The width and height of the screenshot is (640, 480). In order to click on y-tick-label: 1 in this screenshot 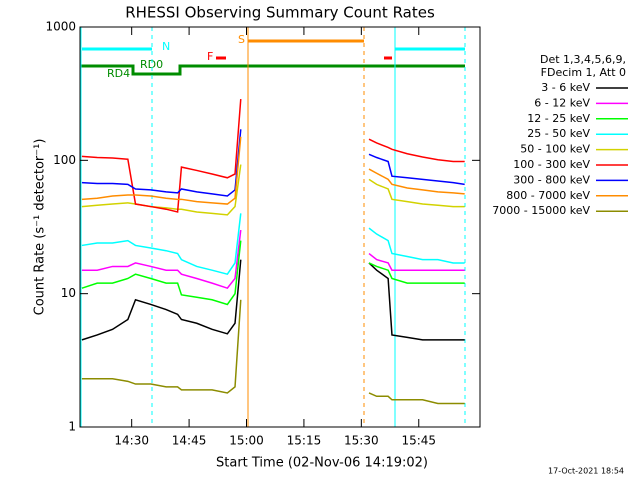, I will do `click(72, 427)`.